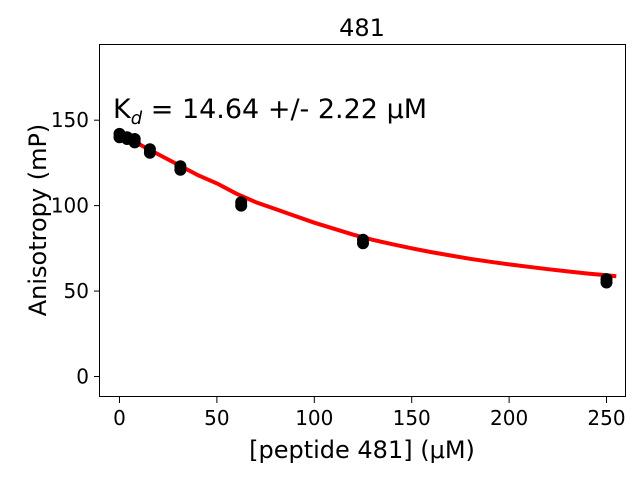 The width and height of the screenshot is (640, 484). What do you see at coordinates (82, 376) in the screenshot?
I see `y-tick-label: 0` at bounding box center [82, 376].